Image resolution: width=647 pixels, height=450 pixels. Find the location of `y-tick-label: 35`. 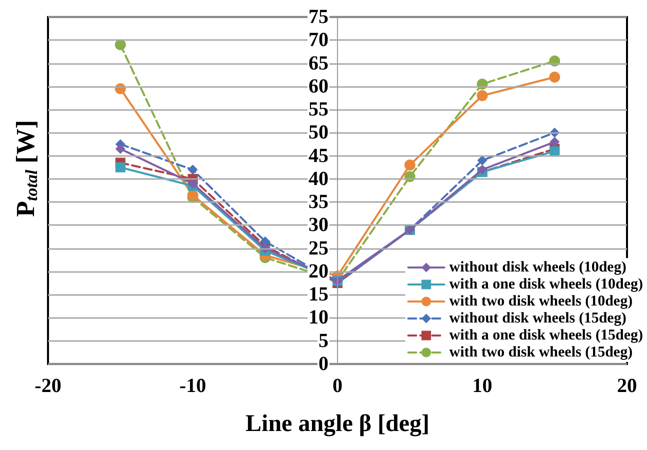

y-tick-label: 35 is located at coordinates (318, 202).